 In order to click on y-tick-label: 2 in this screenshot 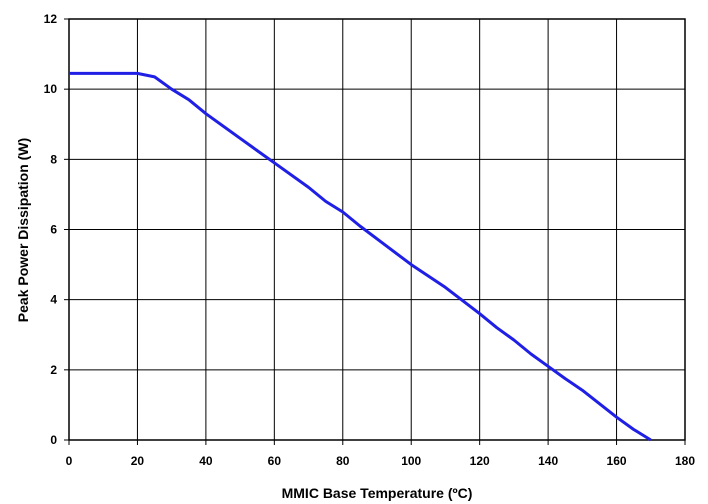, I will do `click(53, 370)`.